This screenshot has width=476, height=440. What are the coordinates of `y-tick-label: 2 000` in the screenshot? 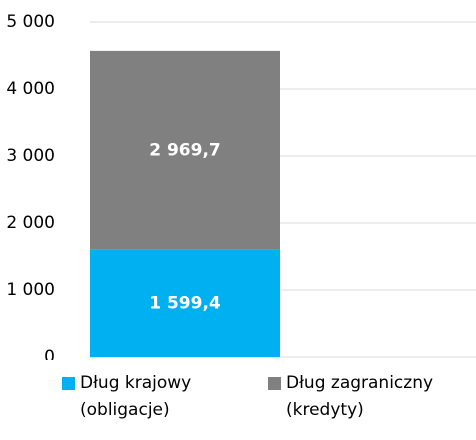 It's located at (30, 223).